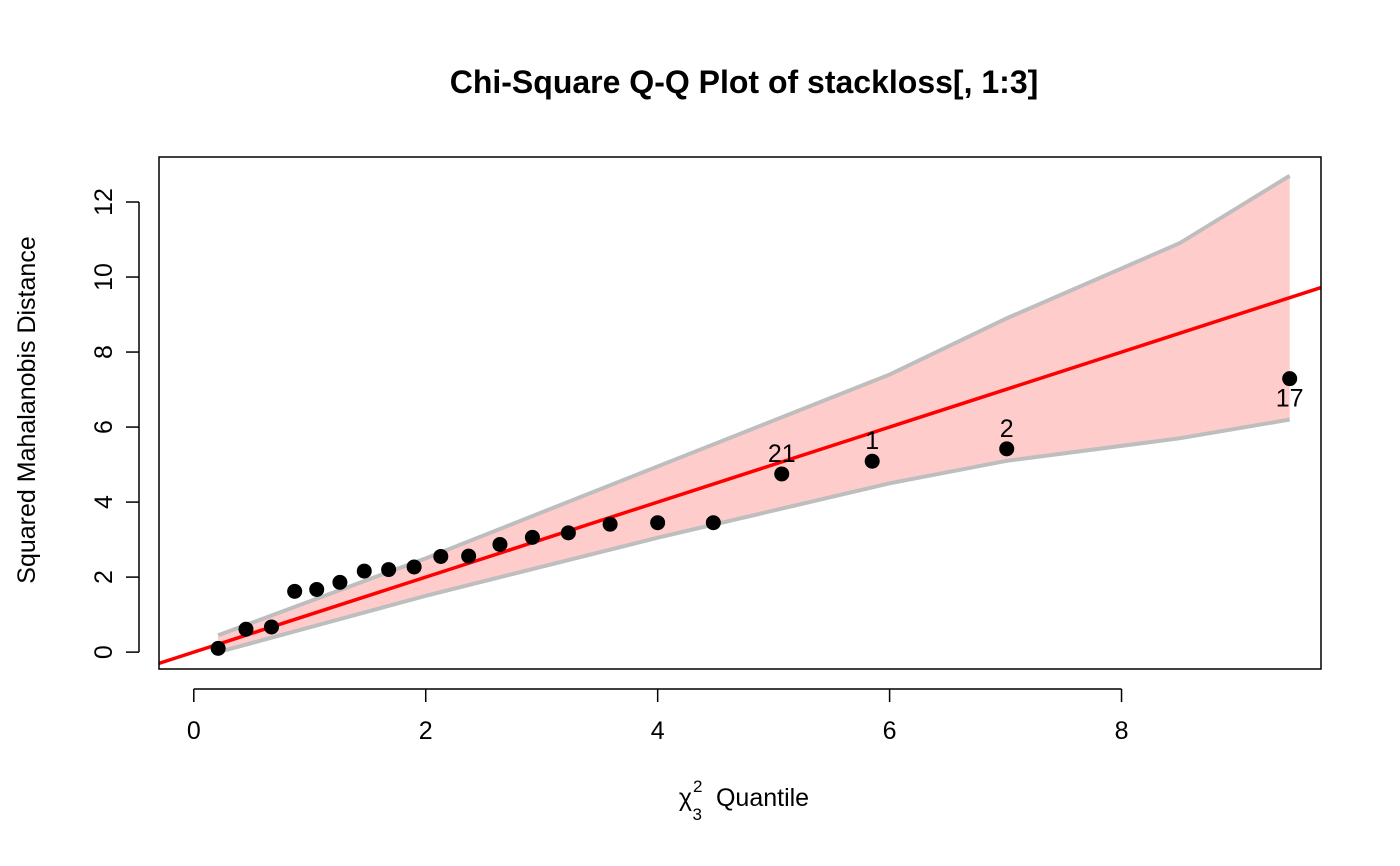 The image size is (1400, 866). What do you see at coordinates (697, 814) in the screenshot?
I see `x-axis-label-subscript: 3` at bounding box center [697, 814].